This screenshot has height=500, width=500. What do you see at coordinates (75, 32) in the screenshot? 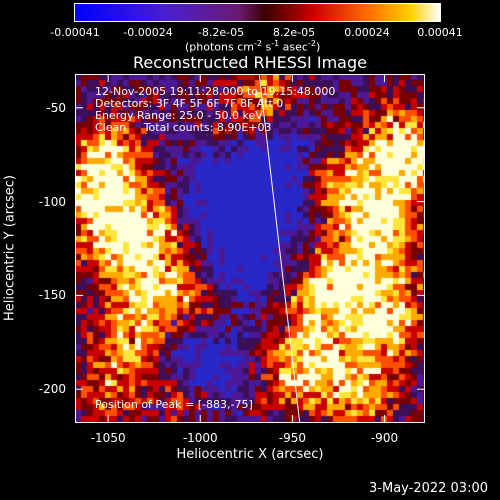
I see `colorbar-tick-label: -0.00041` at bounding box center [75, 32].